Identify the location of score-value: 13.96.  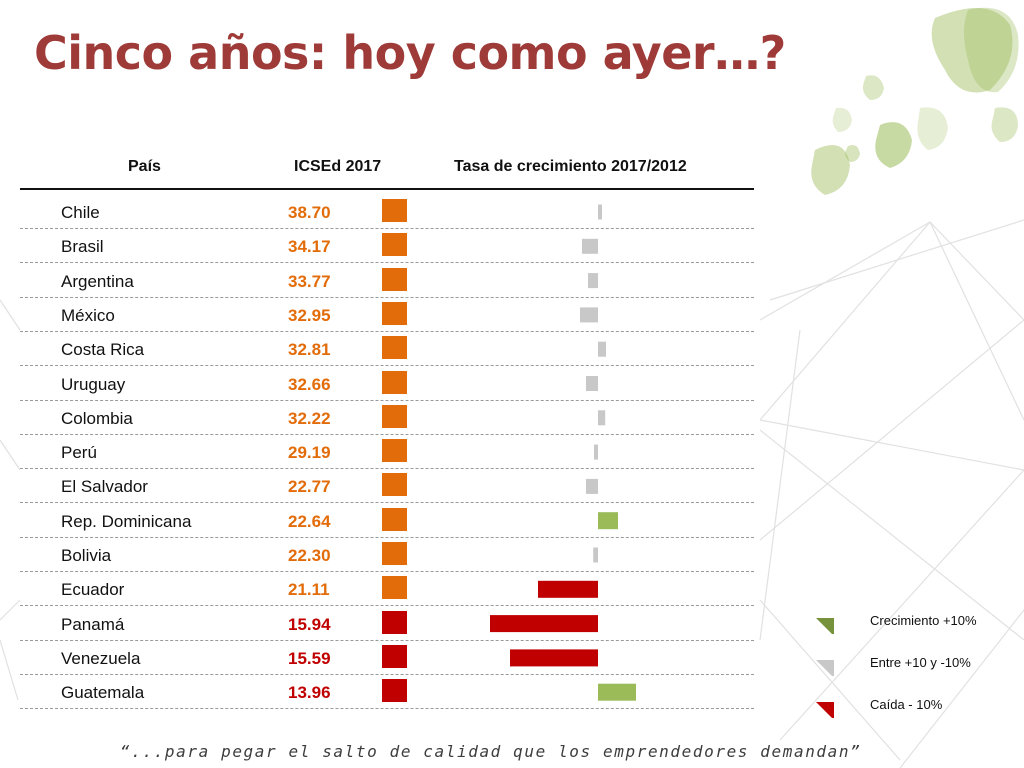
(309, 693).